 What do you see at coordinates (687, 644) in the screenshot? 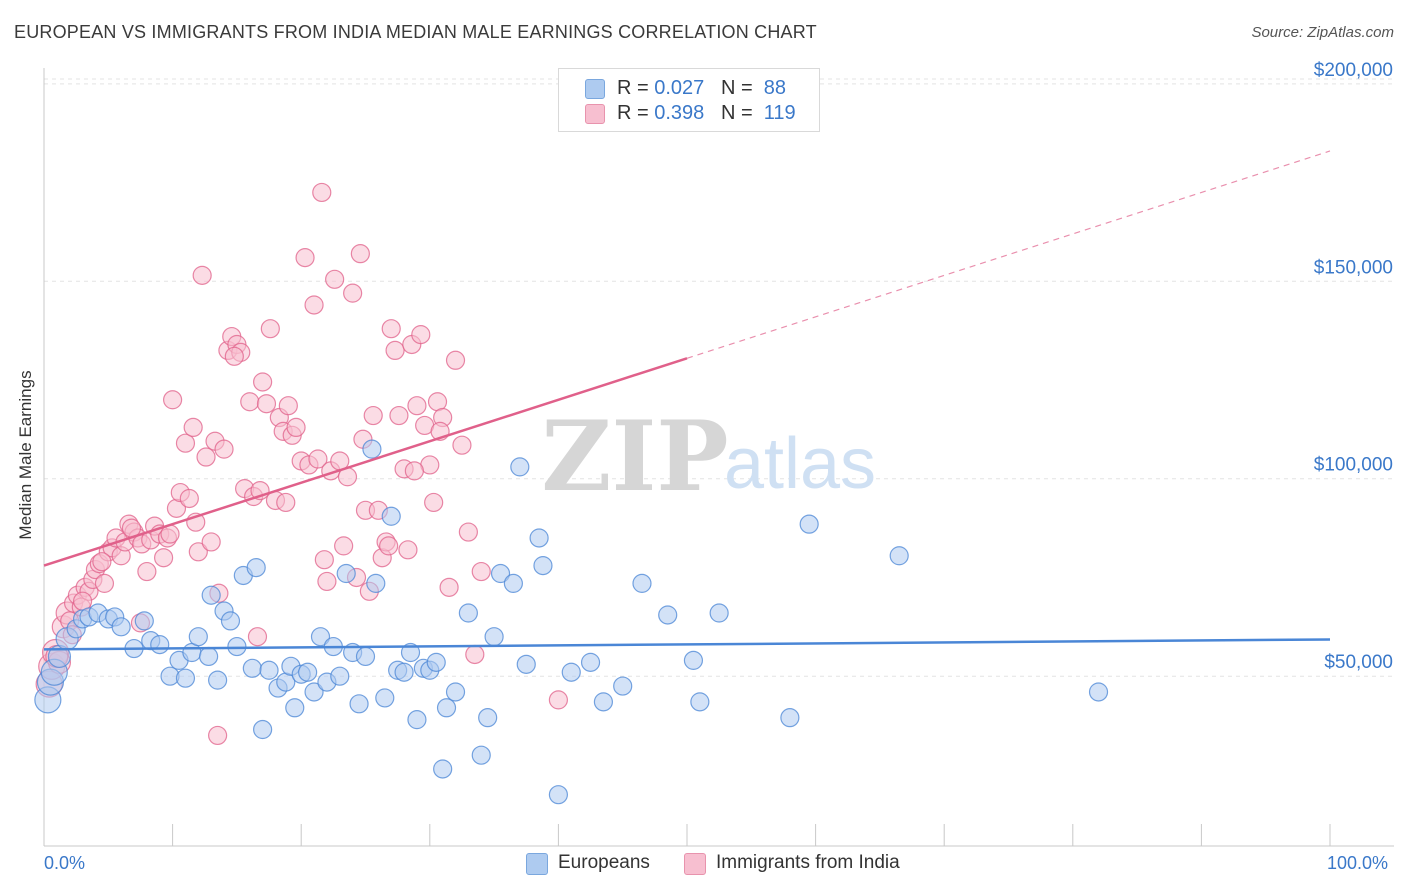
I see `europeans-trend-line` at bounding box center [687, 644].